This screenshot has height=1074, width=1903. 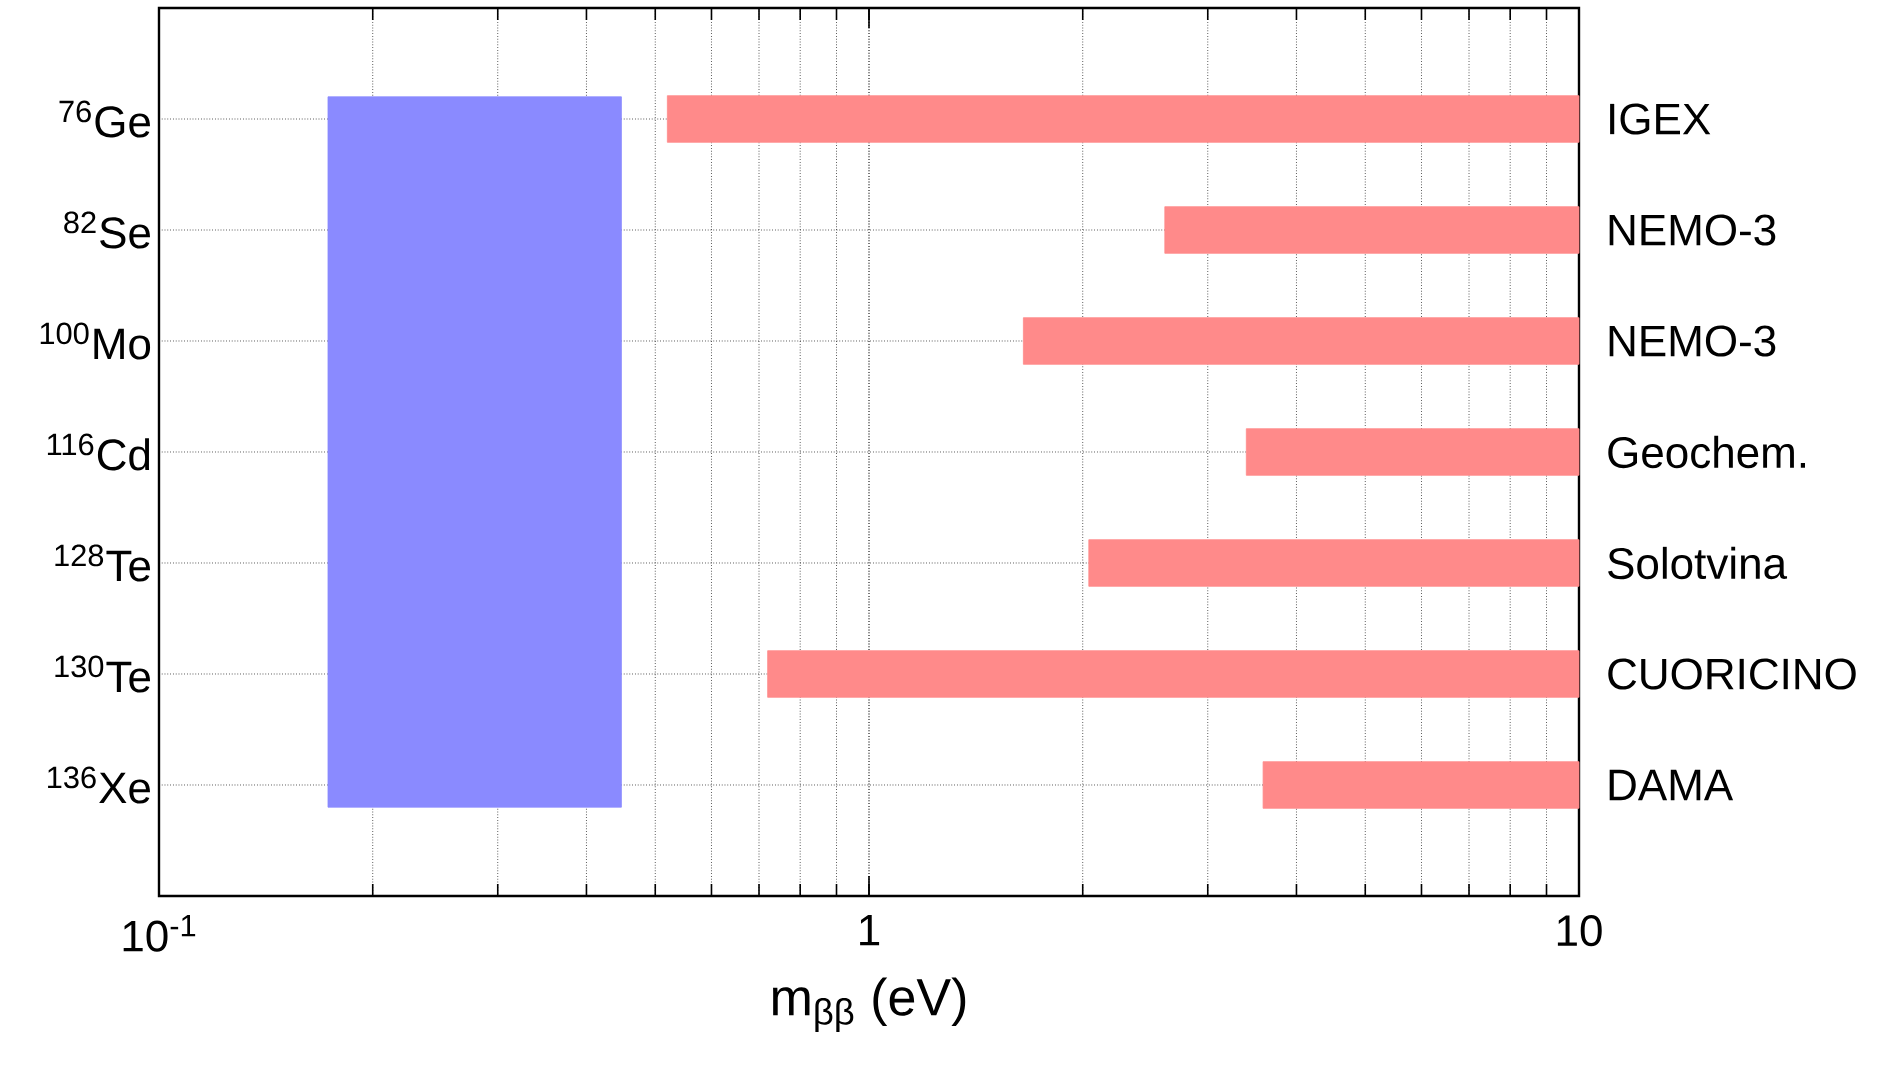 What do you see at coordinates (159, 933) in the screenshot?
I see `x-tick-label: 10$^{-1}$` at bounding box center [159, 933].